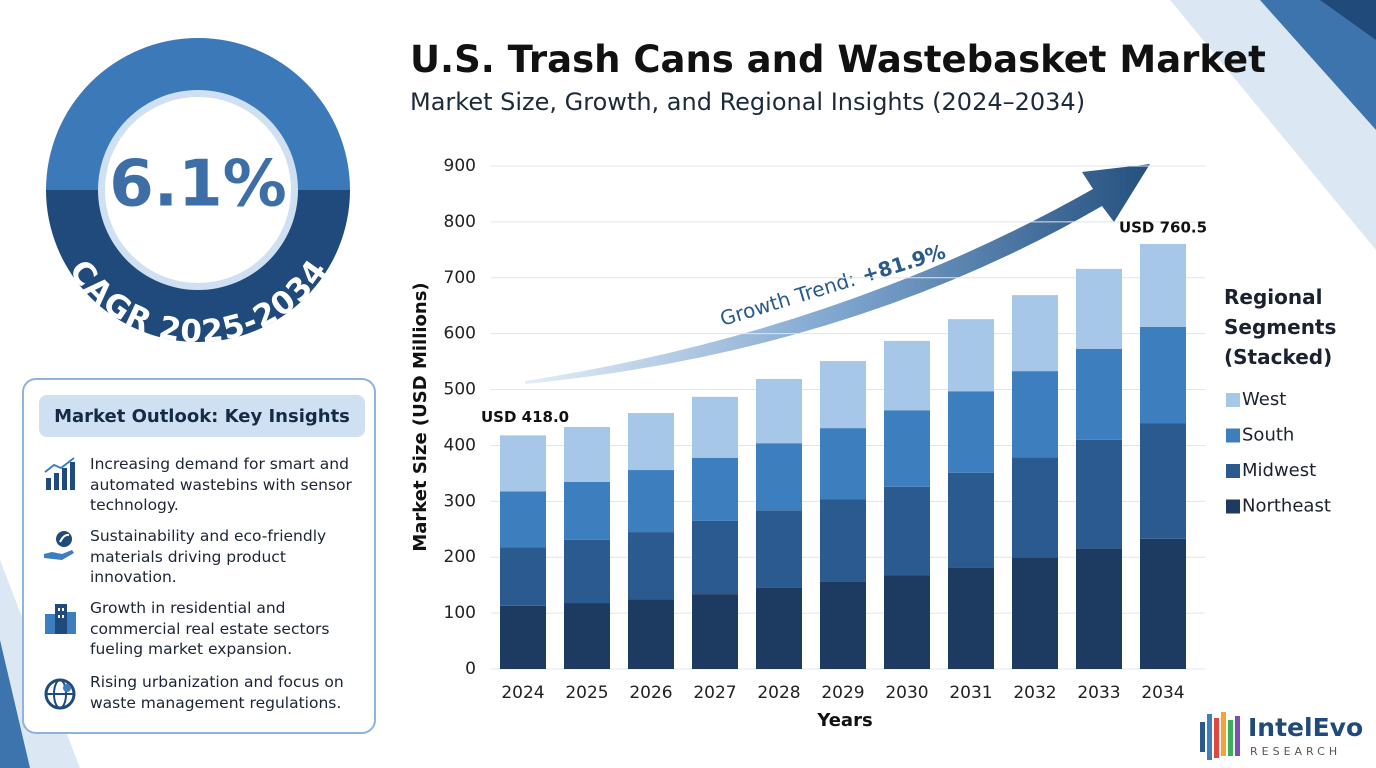 The image size is (1376, 768). What do you see at coordinates (1163, 227) in the screenshot?
I see `total-annotation: USD 760.5` at bounding box center [1163, 227].